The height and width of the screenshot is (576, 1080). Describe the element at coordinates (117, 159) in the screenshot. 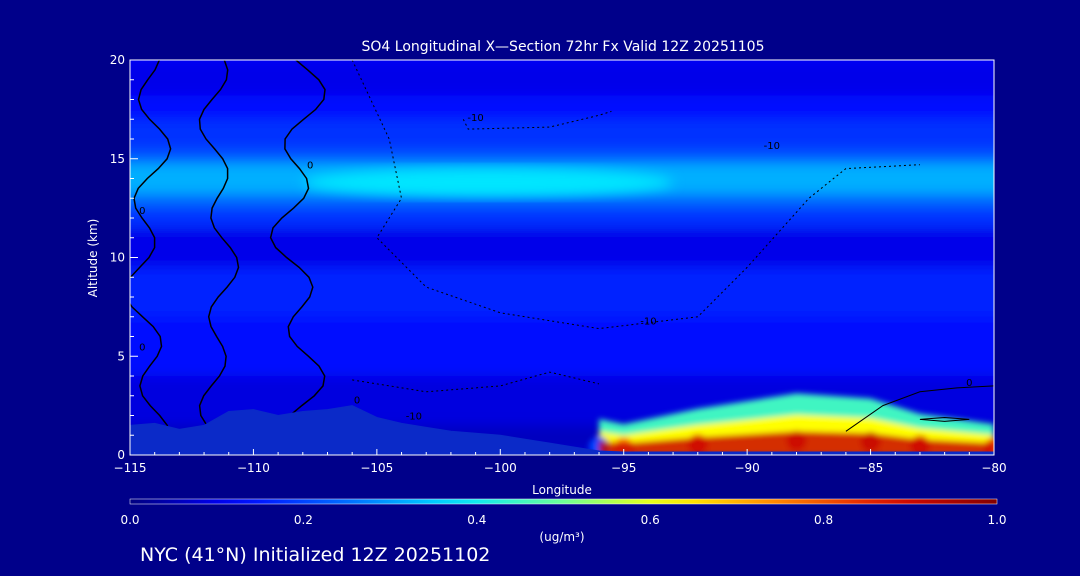

I see `y-tick-label: 15` at that location.